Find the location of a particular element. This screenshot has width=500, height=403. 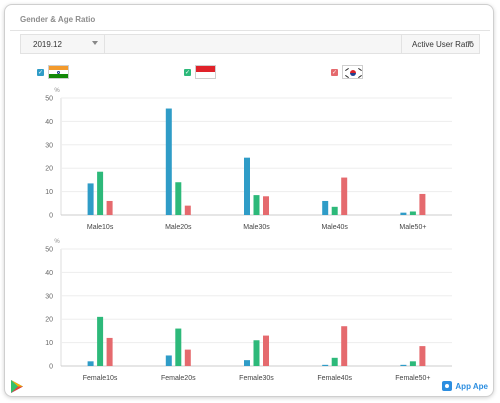

legend-toggle-india: ✓ is located at coordinates (53, 72).